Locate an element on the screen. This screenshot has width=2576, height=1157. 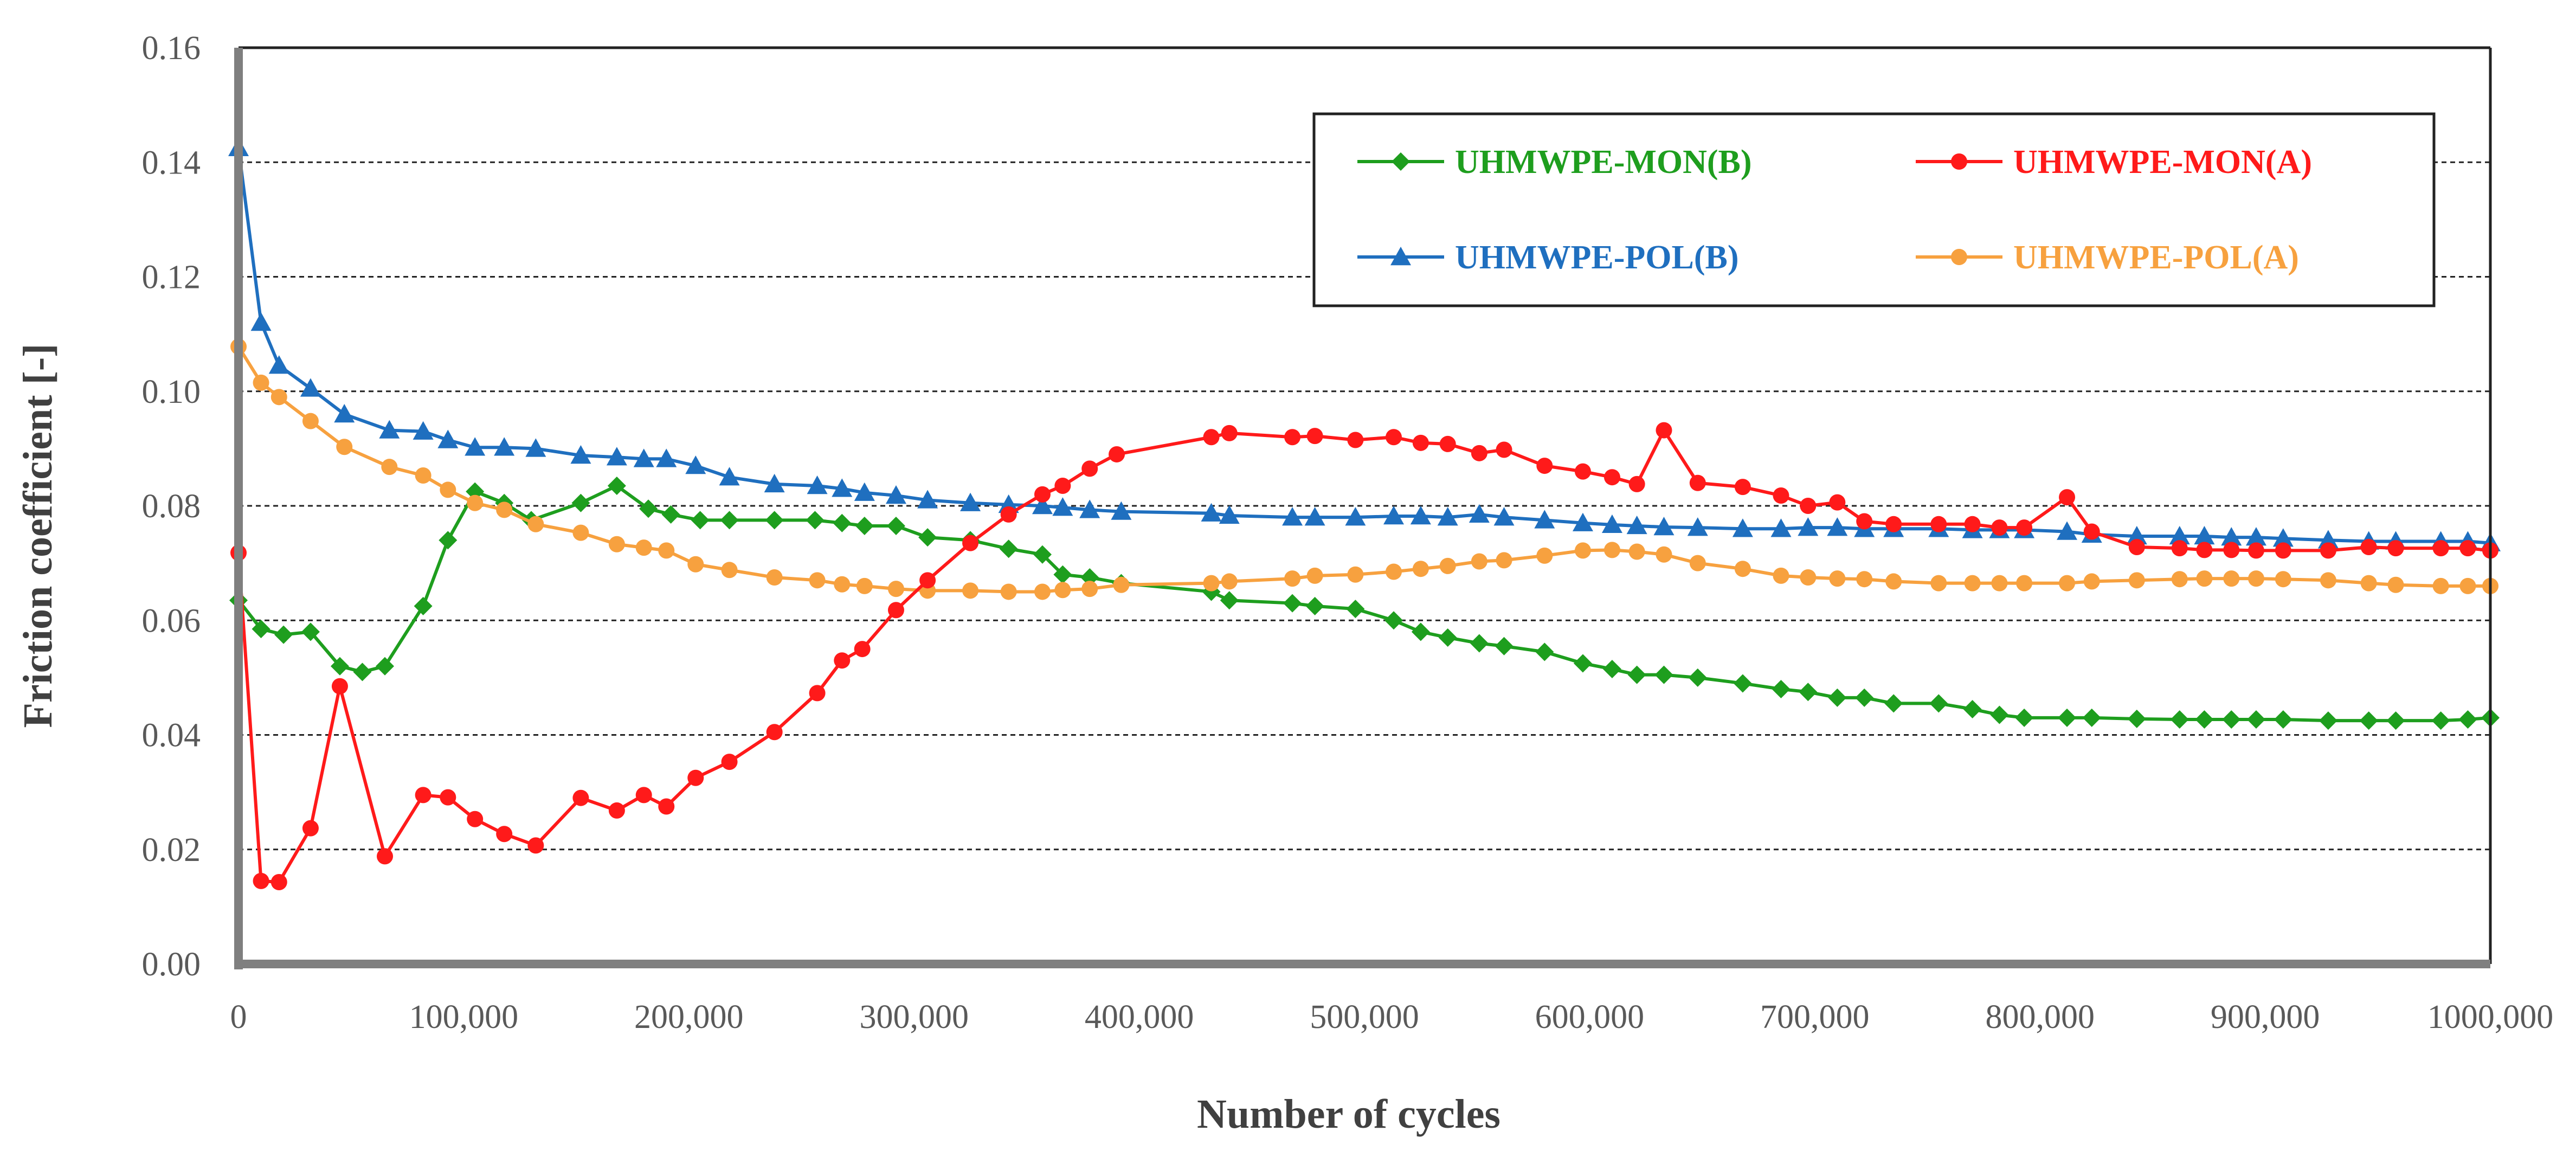
x-tick-label: 900,000 is located at coordinates (2265, 1017).